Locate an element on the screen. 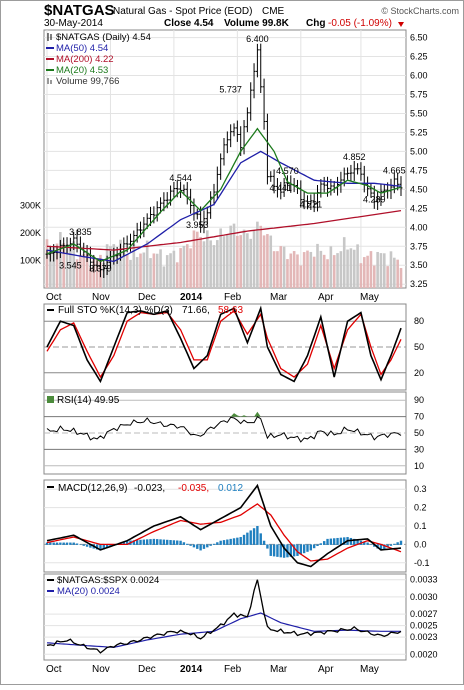 Image resolution: width=464 pixels, height=690 pixels. price-annotation: 3.545 is located at coordinates (70, 265).